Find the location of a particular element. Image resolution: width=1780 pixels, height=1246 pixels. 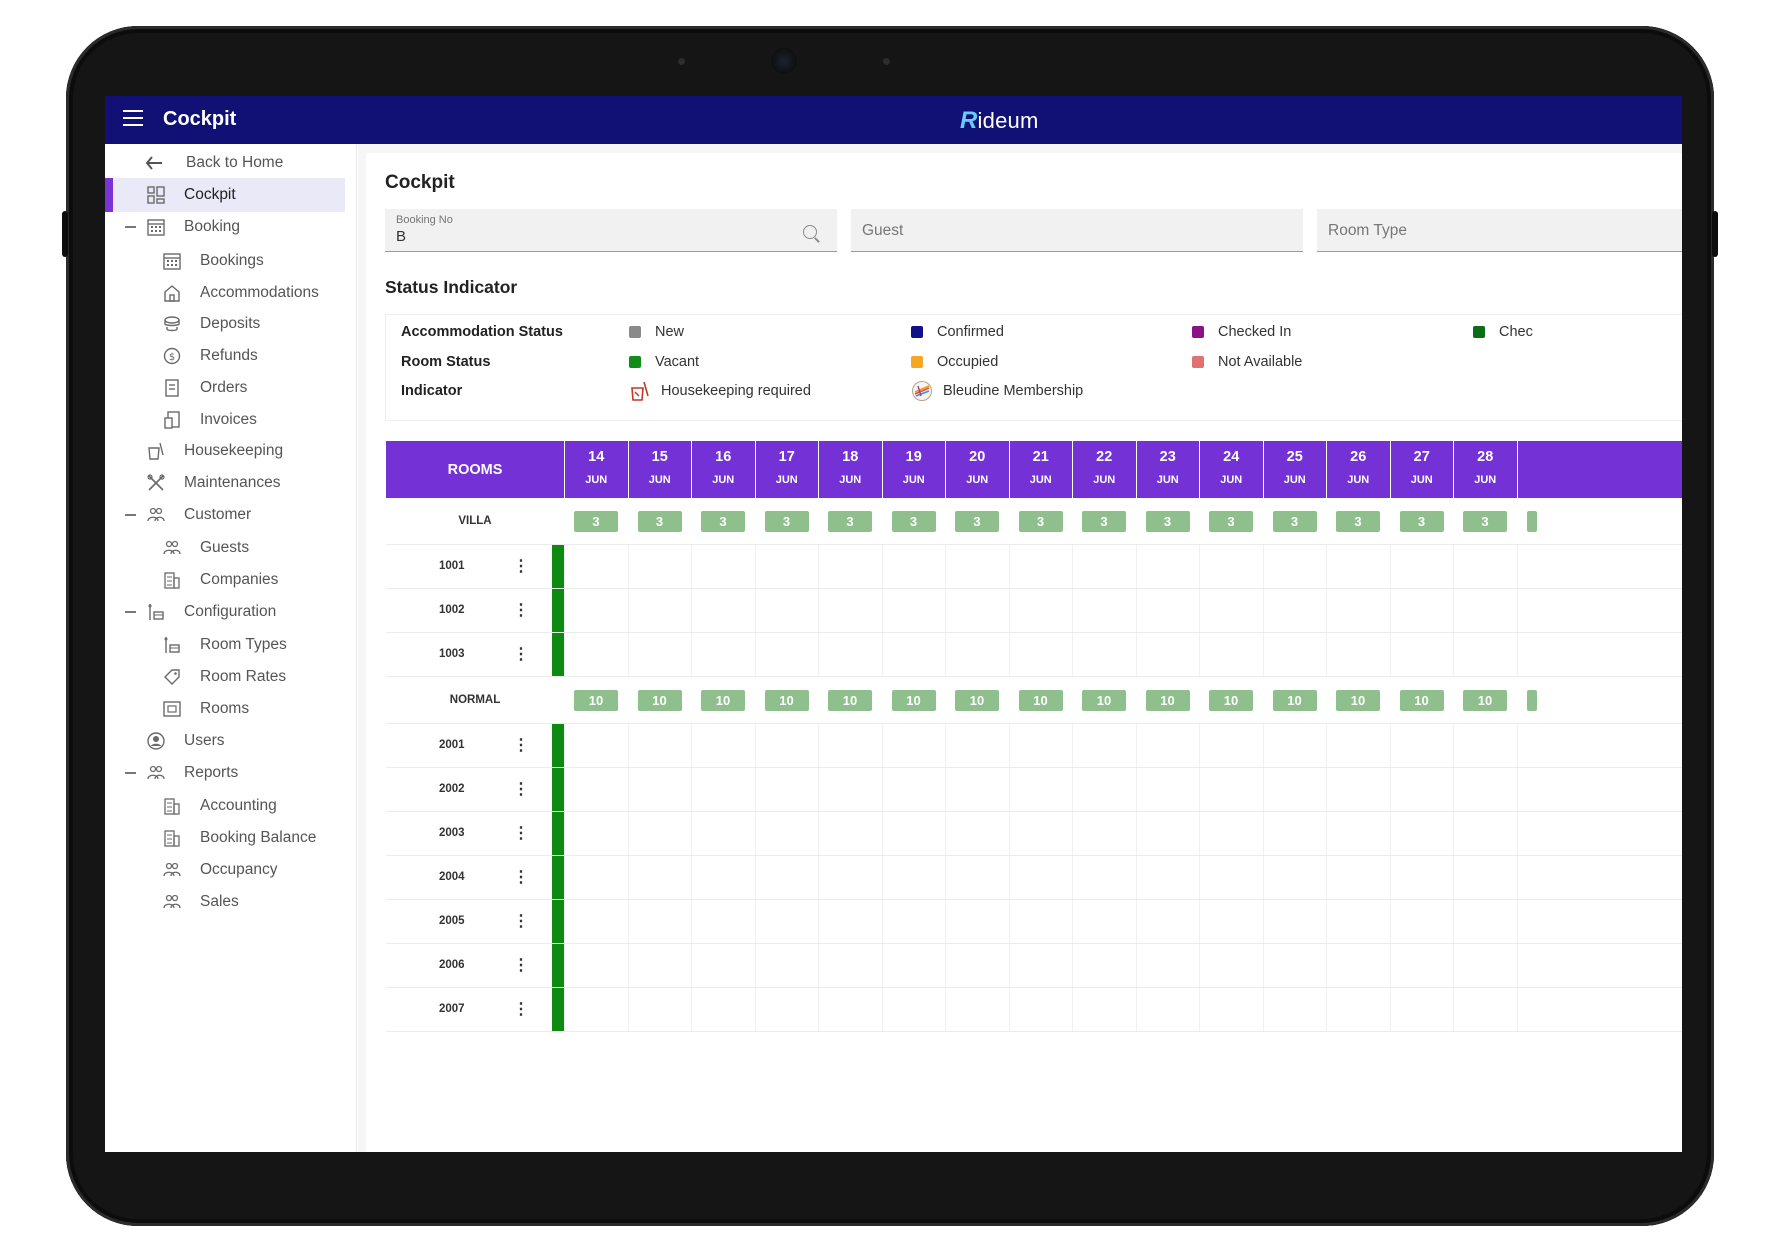

legend-label: Checked In is located at coordinates (1255, 332).